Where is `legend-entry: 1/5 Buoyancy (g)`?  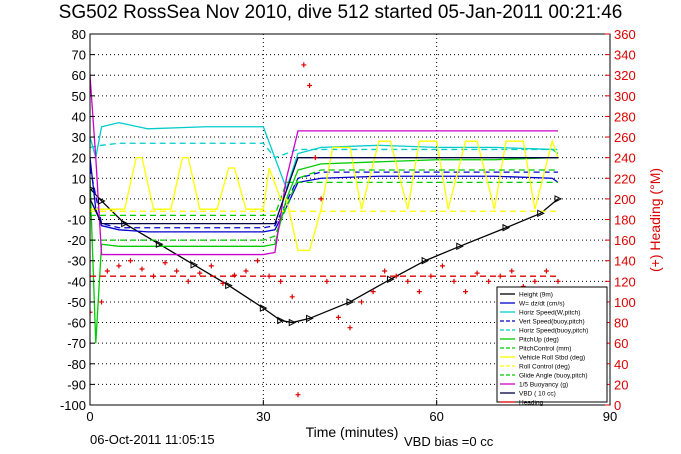 legend-entry: 1/5 Buoyancy (g) is located at coordinates (543, 385).